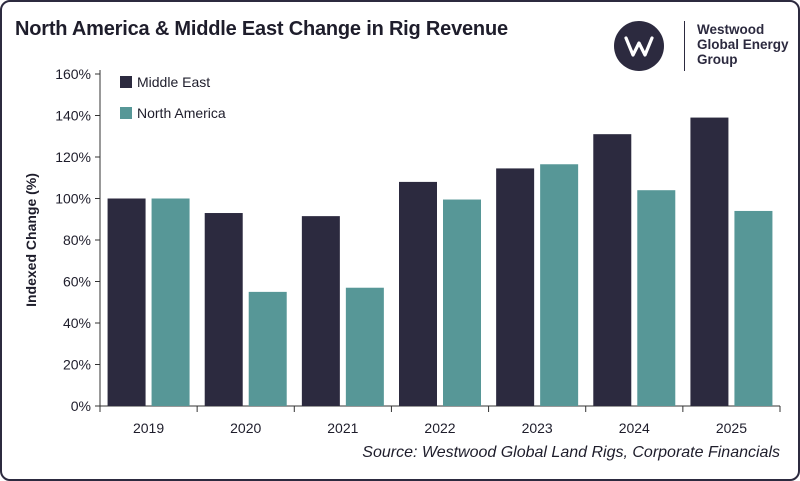 The width and height of the screenshot is (800, 481). What do you see at coordinates (126, 82) in the screenshot?
I see `legend-swatch-middle-east` at bounding box center [126, 82].